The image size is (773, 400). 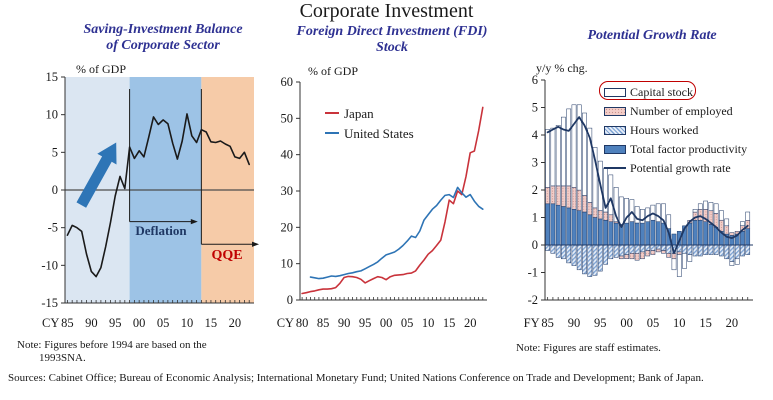 I want to click on right-panel-title: Potential Growth Rate, so click(x=650, y=36).